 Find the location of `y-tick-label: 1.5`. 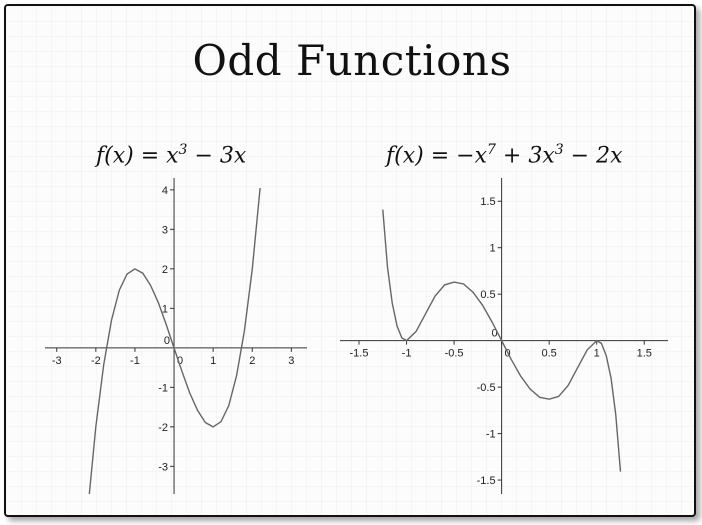

y-tick-label: 1.5 is located at coordinates (487, 202).